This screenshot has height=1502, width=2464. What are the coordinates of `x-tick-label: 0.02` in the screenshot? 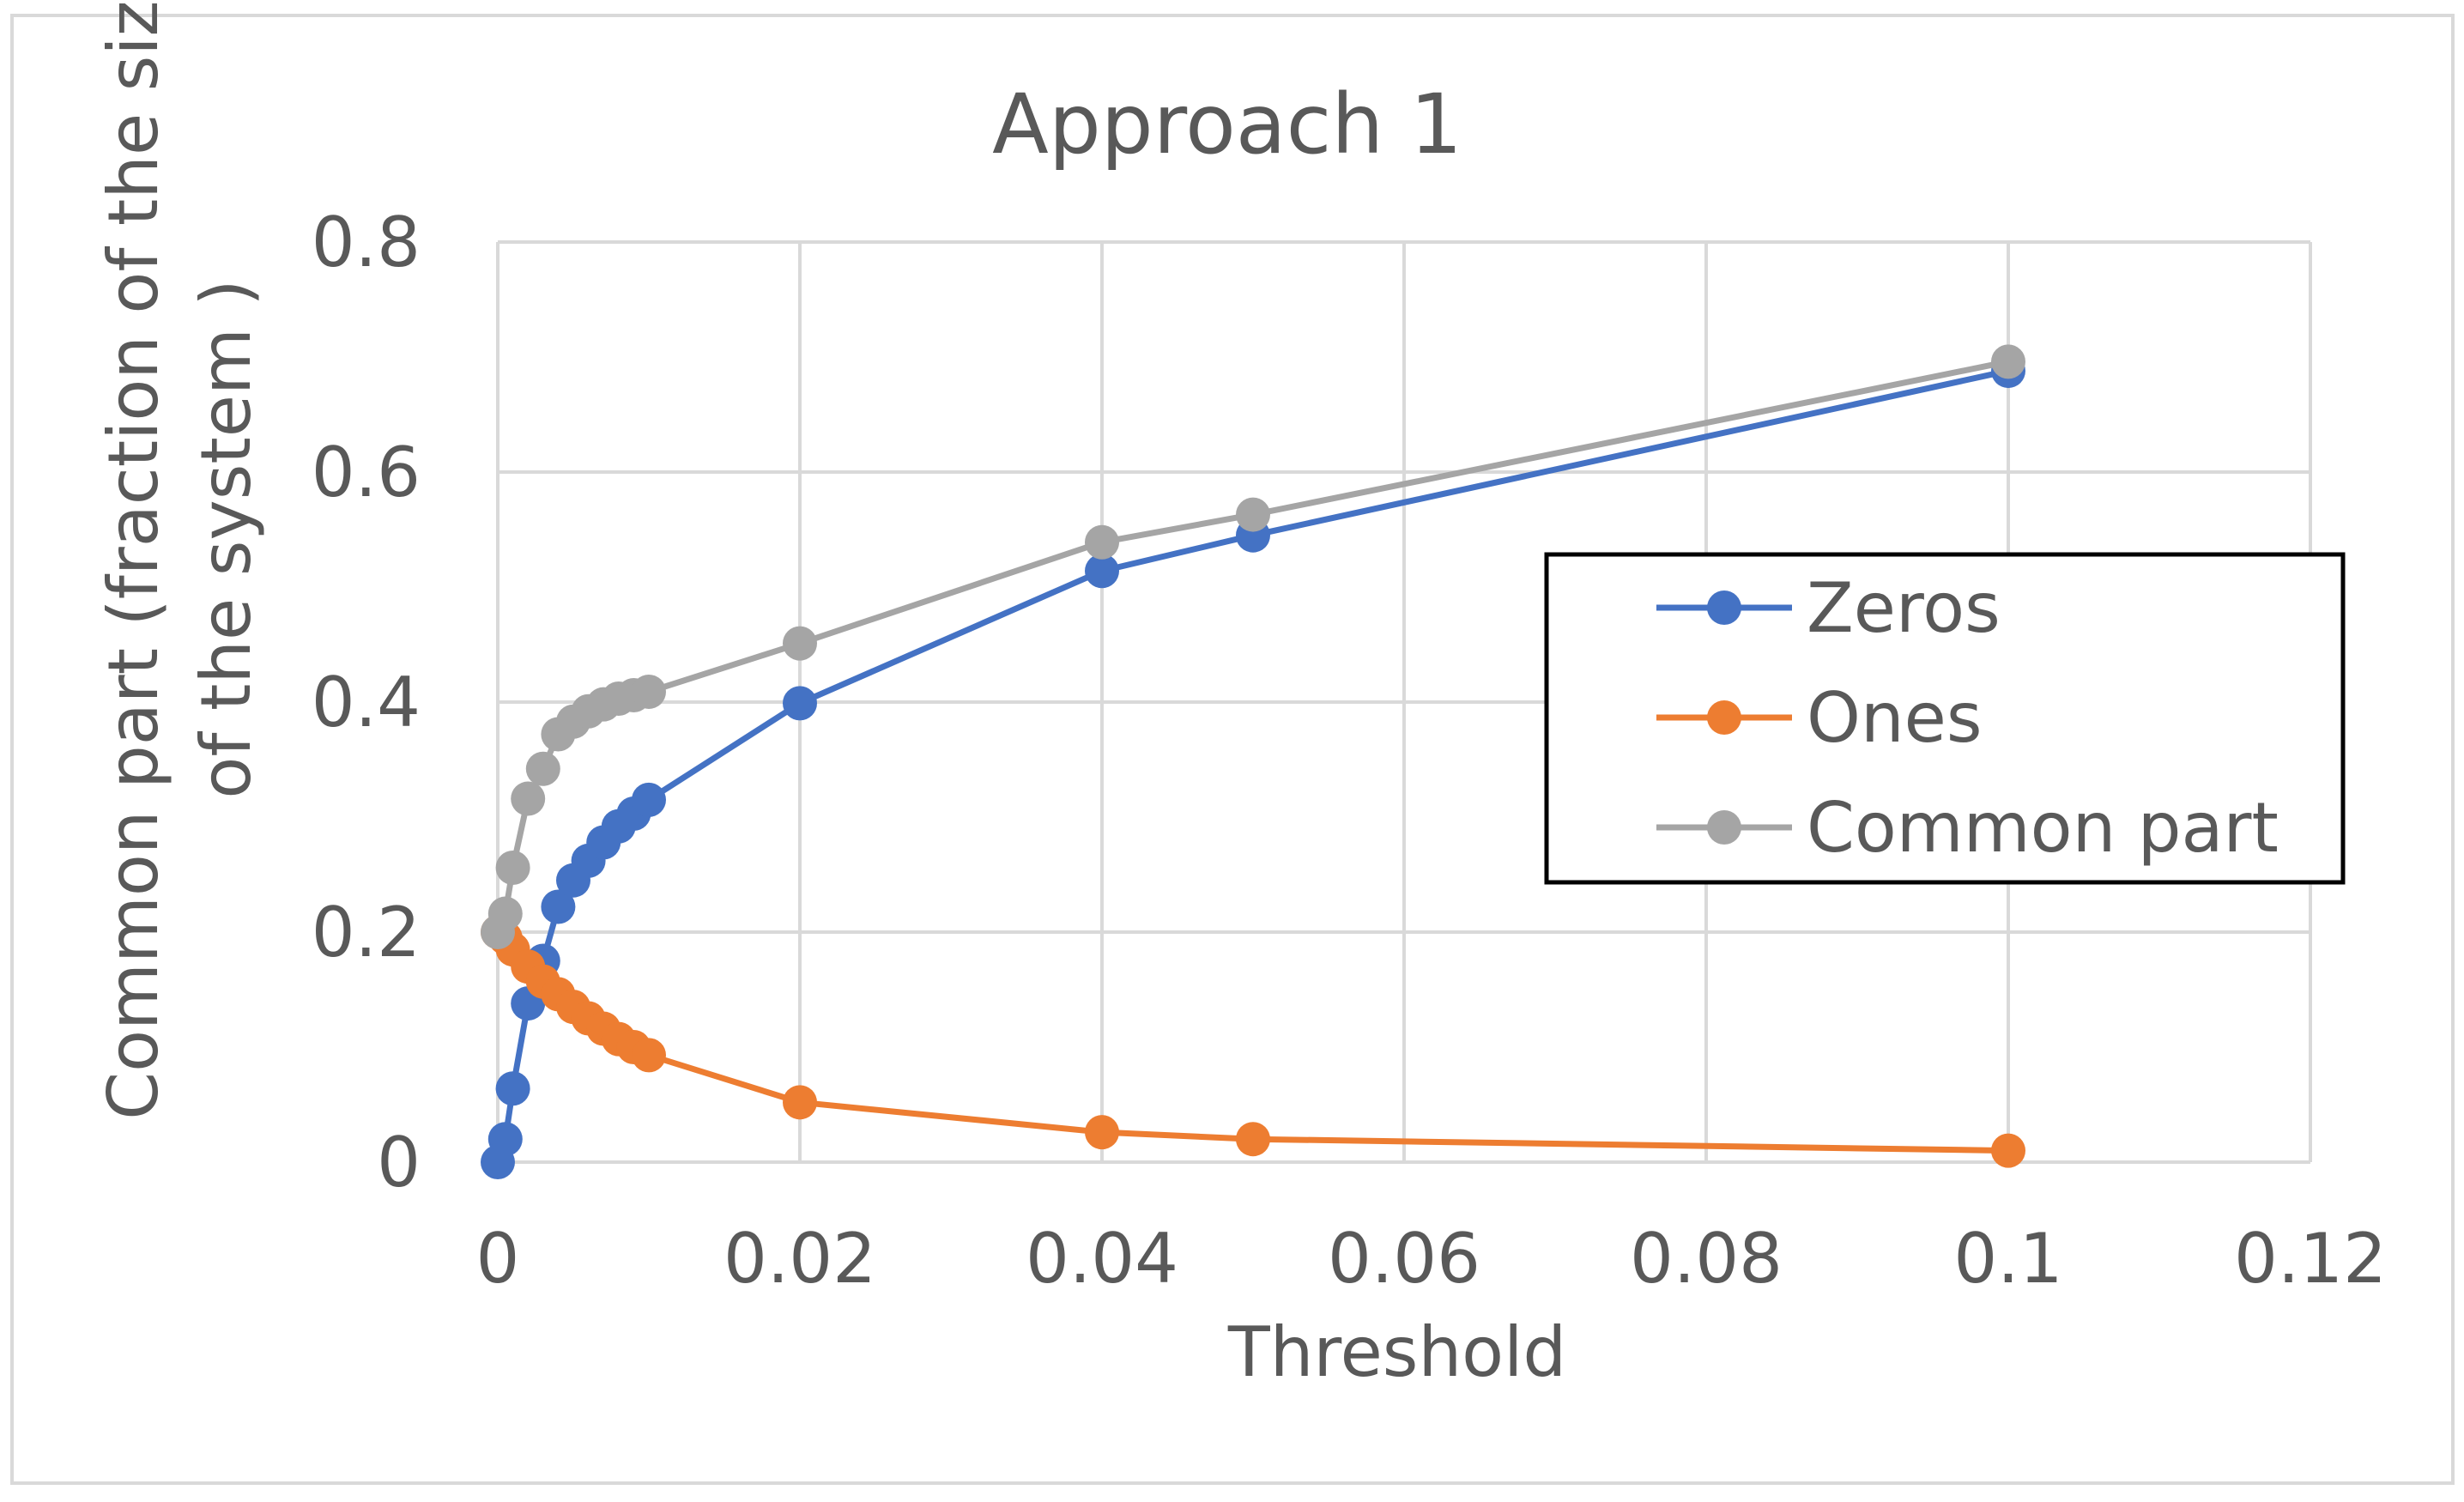 It's located at (799, 1259).